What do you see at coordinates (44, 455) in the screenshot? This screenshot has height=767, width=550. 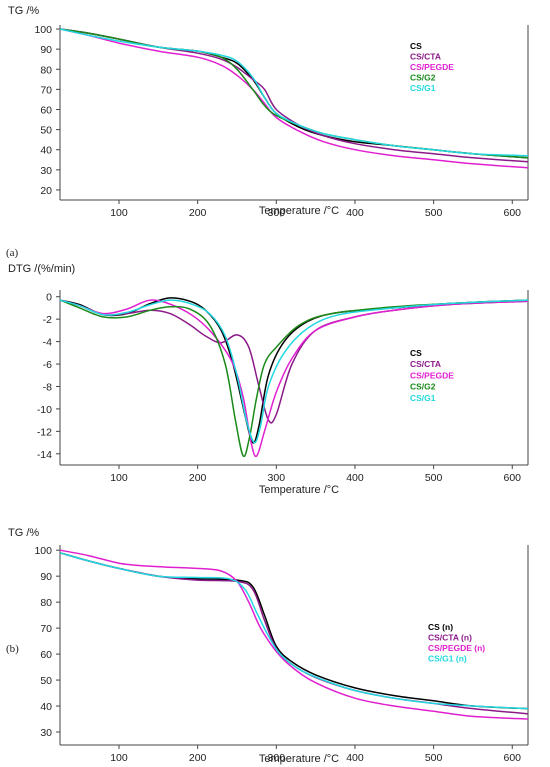 I see `y-tick-label: -14` at bounding box center [44, 455].